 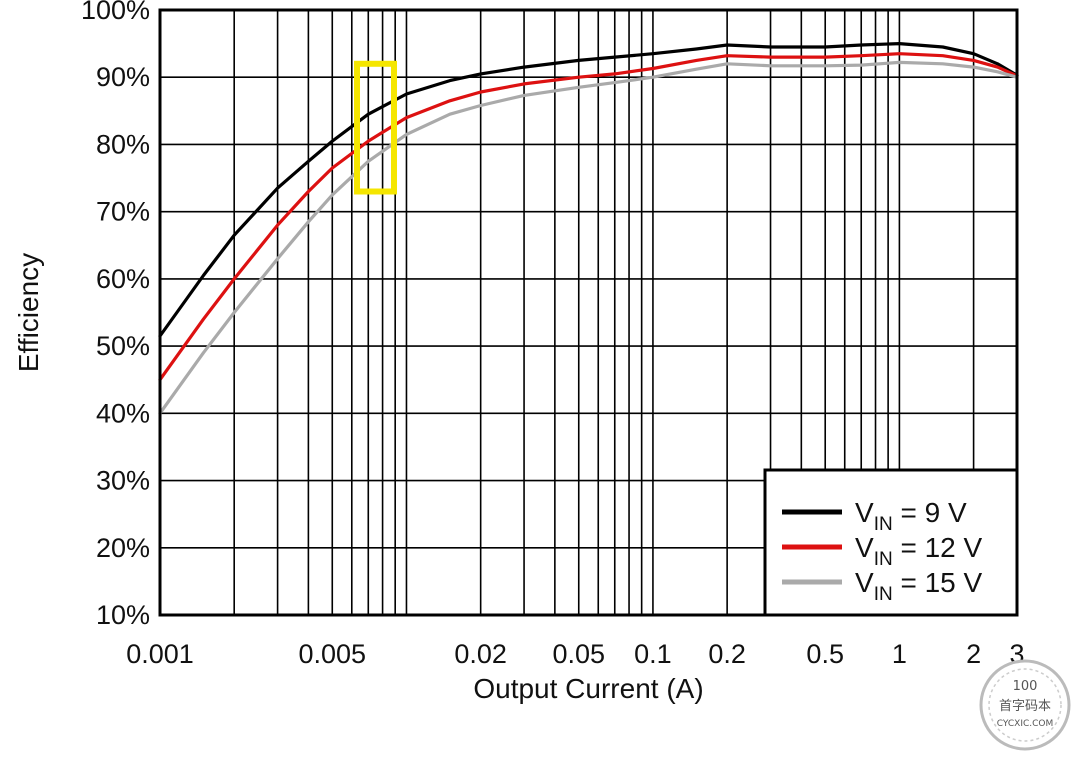 What do you see at coordinates (160, 654) in the screenshot?
I see `x-tick-label: 0.001` at bounding box center [160, 654].